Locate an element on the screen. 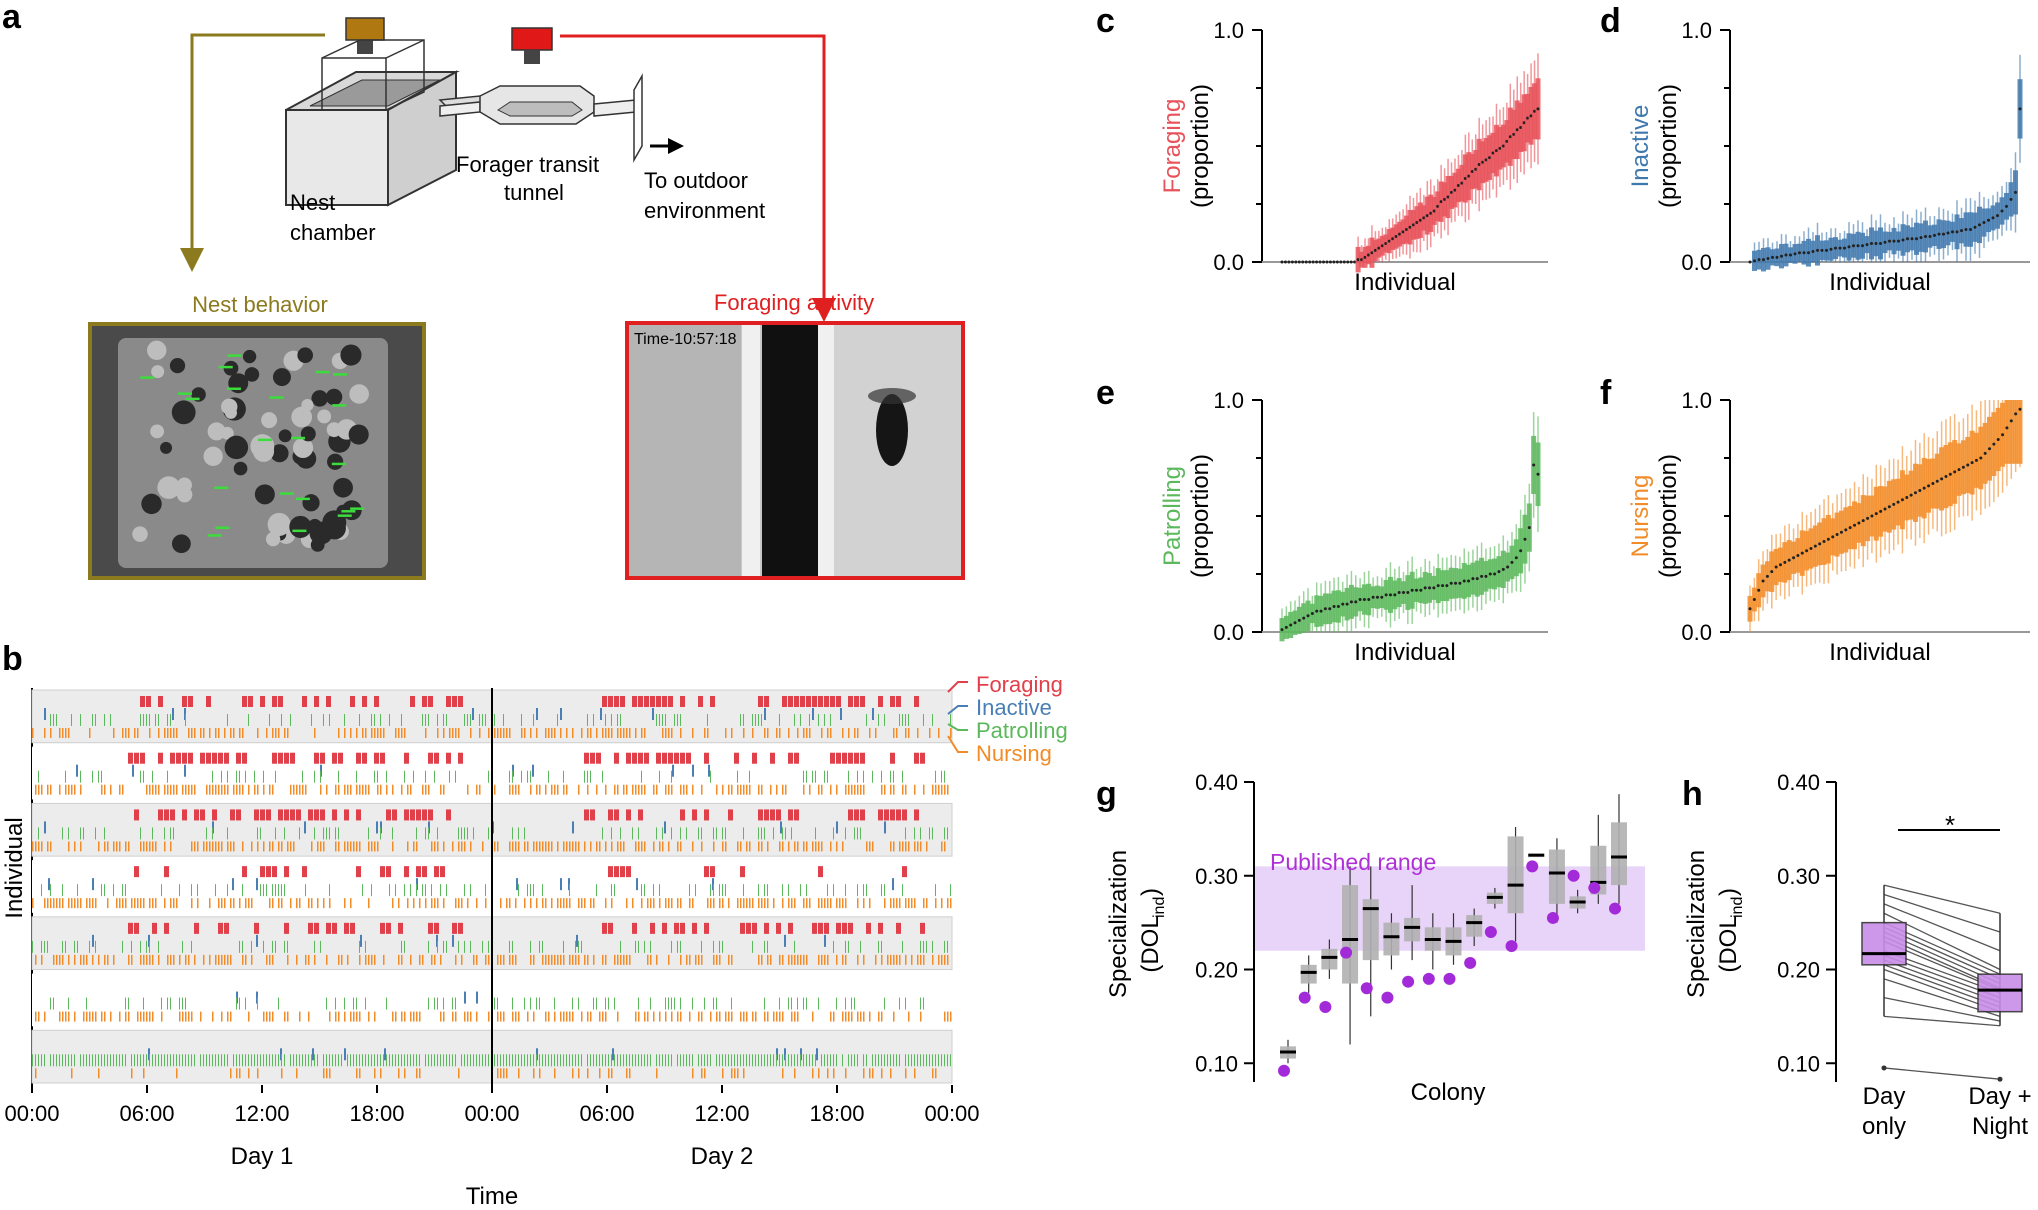 This screenshot has width=2038, height=1210. colony-box is located at coordinates (1515, 875).